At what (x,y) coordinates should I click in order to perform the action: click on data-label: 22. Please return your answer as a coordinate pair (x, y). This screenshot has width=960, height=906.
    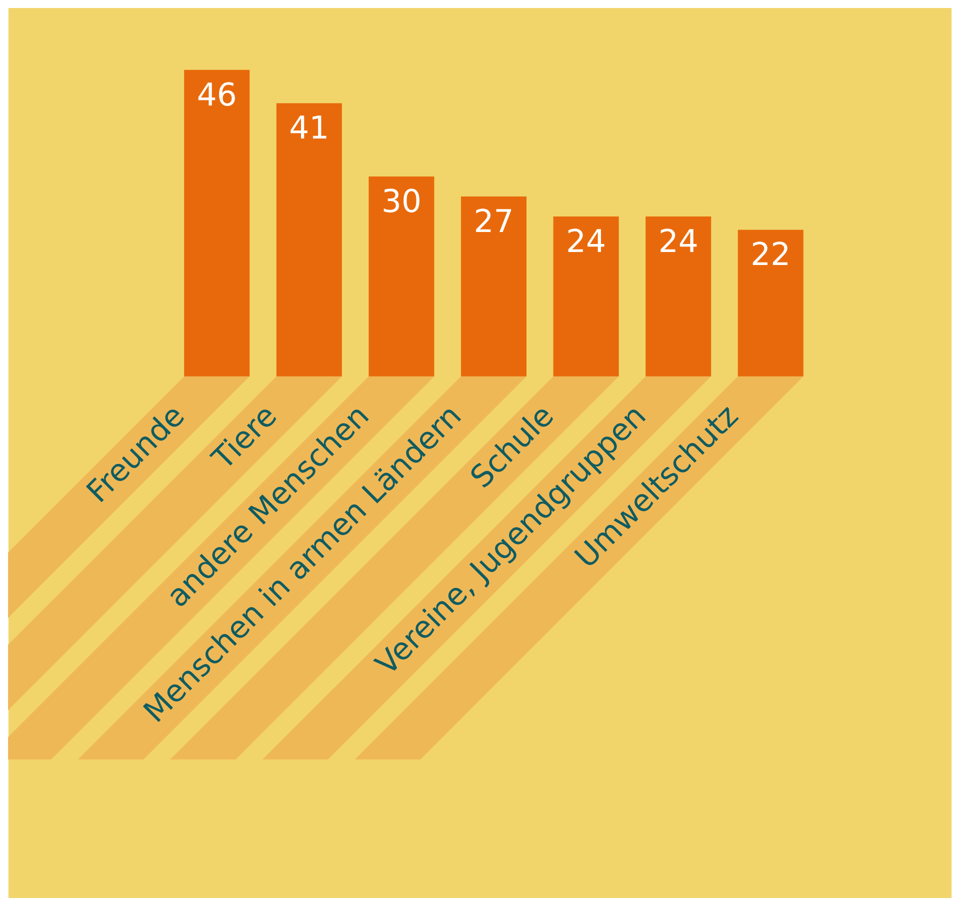
    Looking at the image, I should click on (770, 255).